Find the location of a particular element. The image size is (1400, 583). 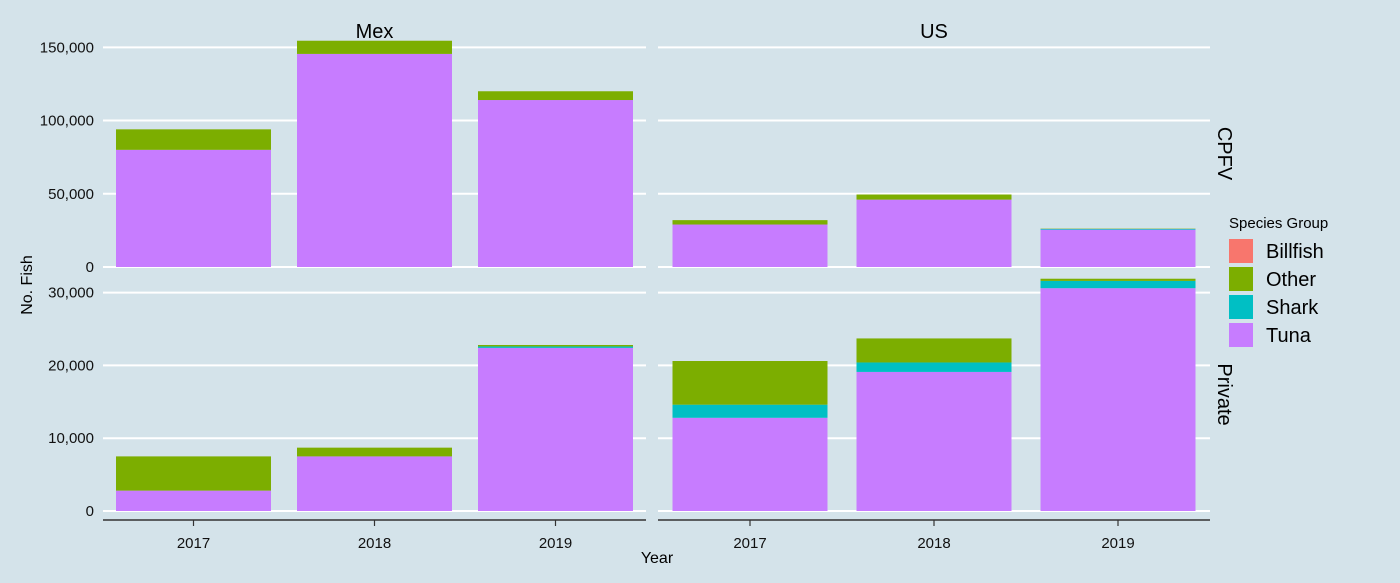

legend-key-billfish is located at coordinates (1241, 251).